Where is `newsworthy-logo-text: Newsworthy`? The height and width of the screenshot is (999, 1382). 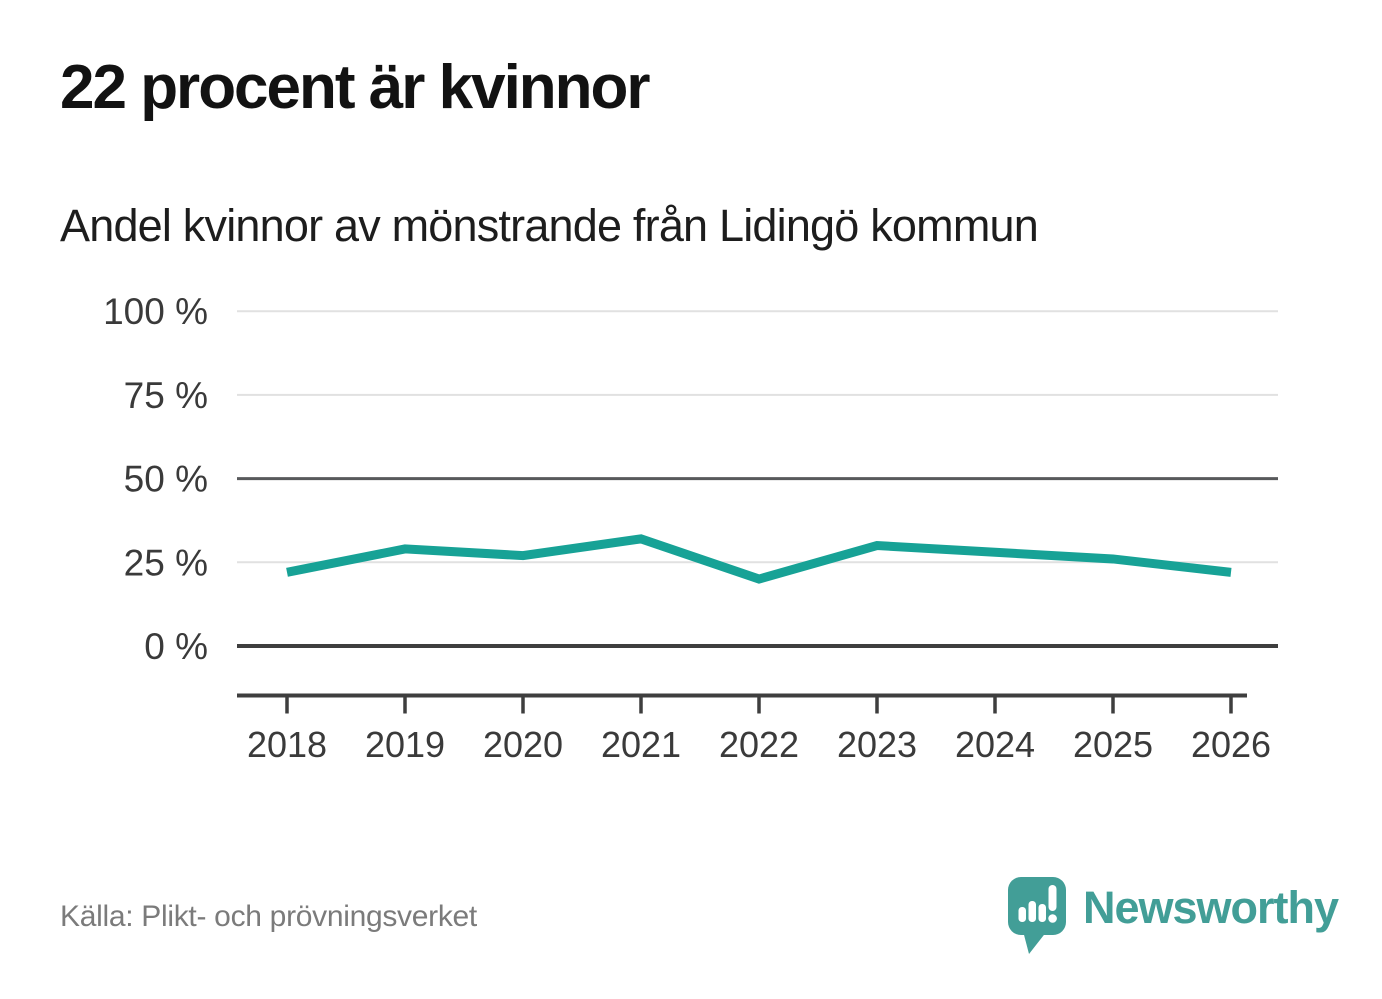 newsworthy-logo-text: Newsworthy is located at coordinates (1211, 907).